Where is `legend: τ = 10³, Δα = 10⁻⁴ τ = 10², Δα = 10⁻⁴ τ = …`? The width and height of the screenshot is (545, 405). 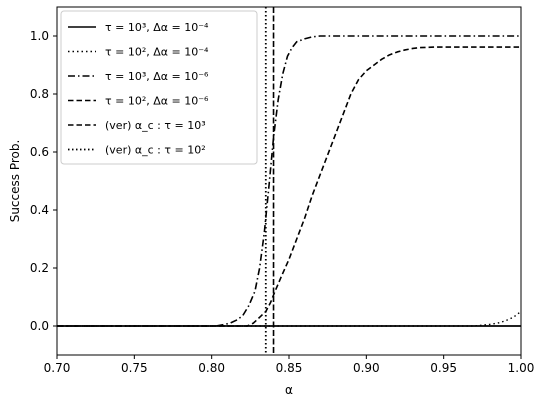
legend: τ = 10³, Δα = 10⁻⁴ τ = 10², Δα = 10⁻⁴ τ = … is located at coordinates (159, 87).